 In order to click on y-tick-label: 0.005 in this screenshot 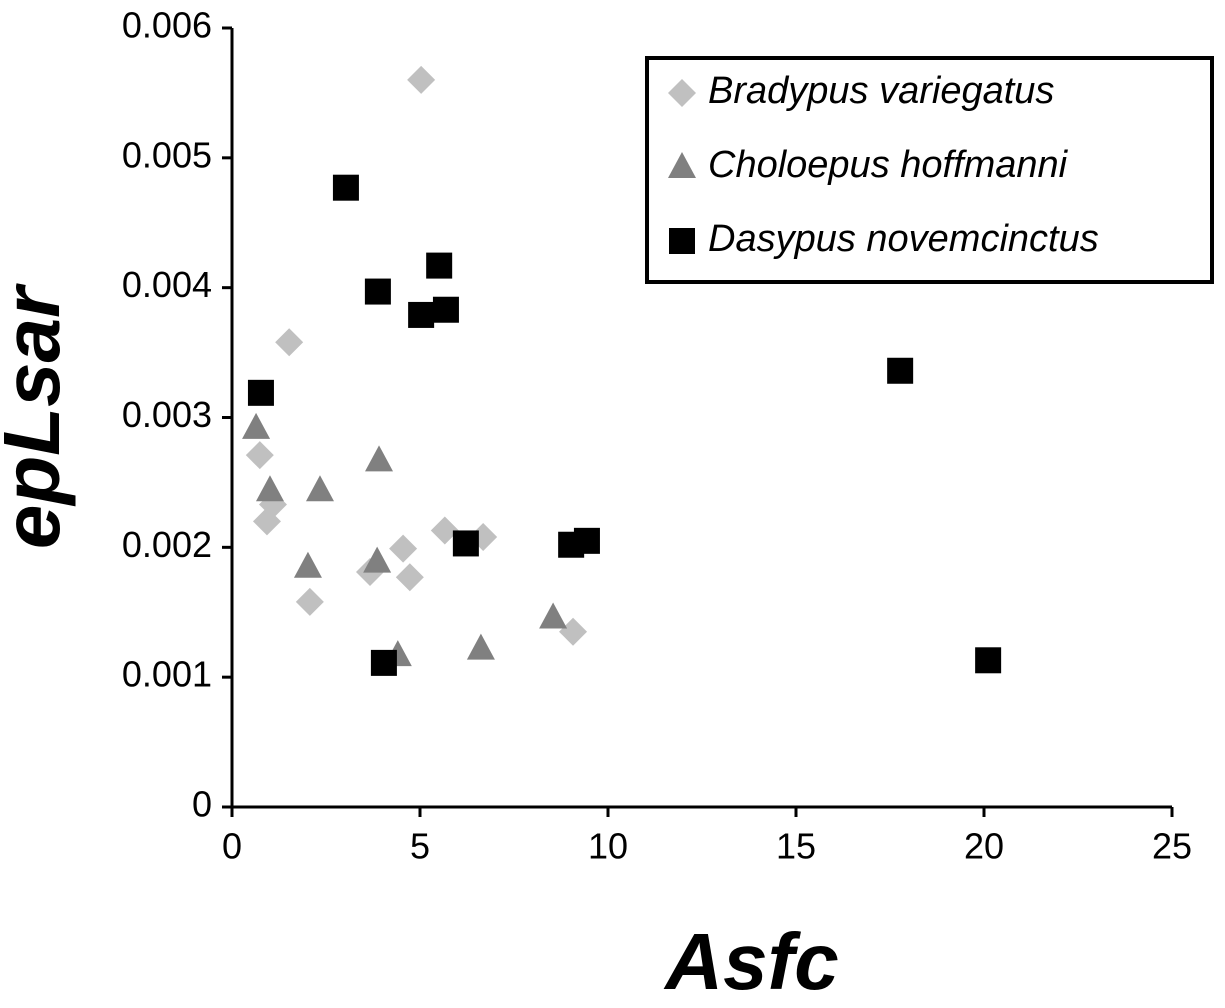, I will do `click(167, 154)`.